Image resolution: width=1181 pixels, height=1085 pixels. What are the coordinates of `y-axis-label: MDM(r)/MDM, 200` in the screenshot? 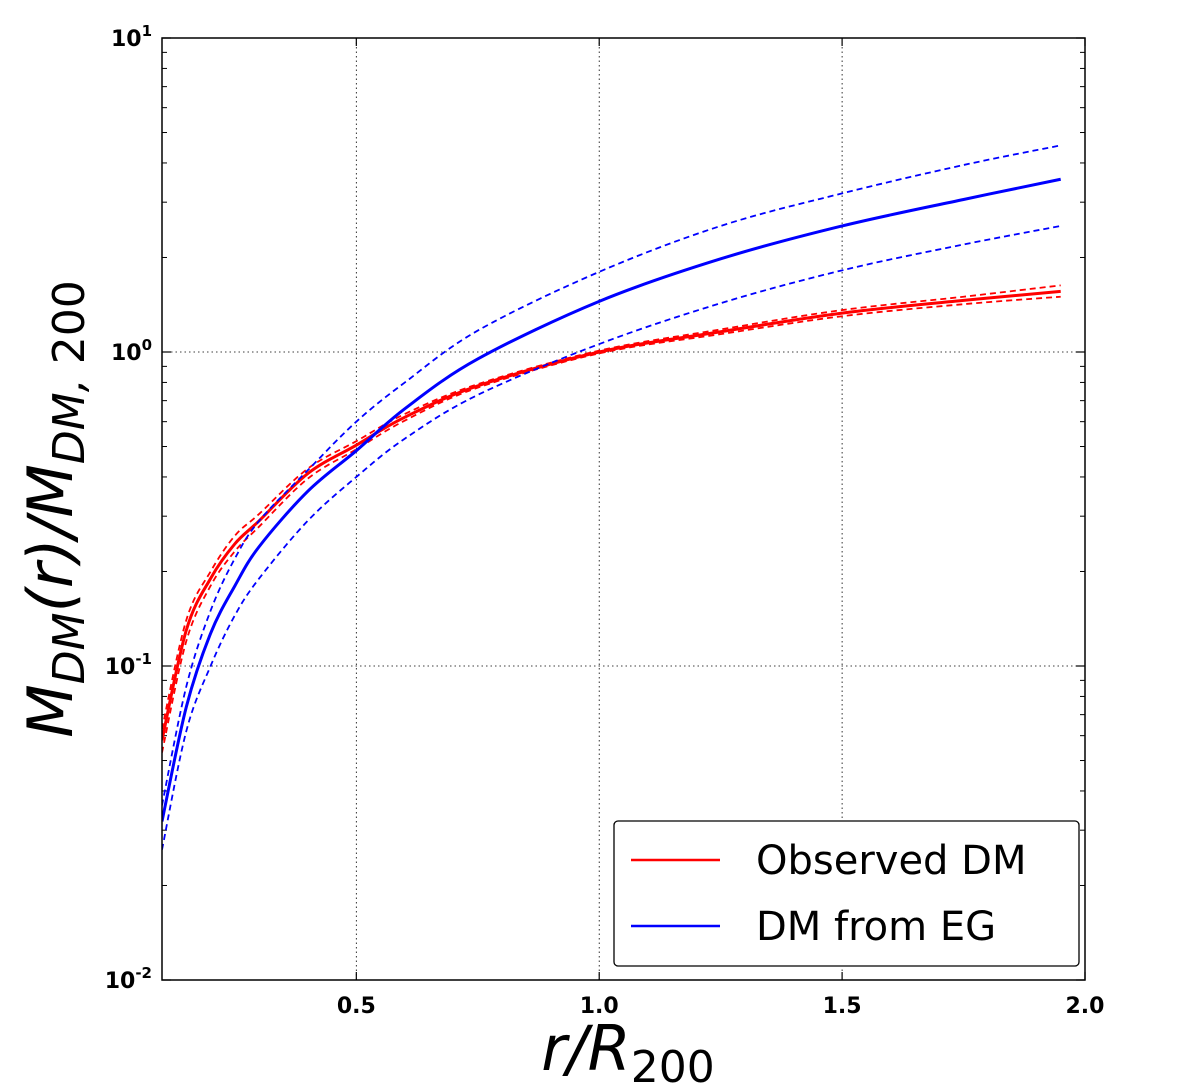 It's located at (54, 508).